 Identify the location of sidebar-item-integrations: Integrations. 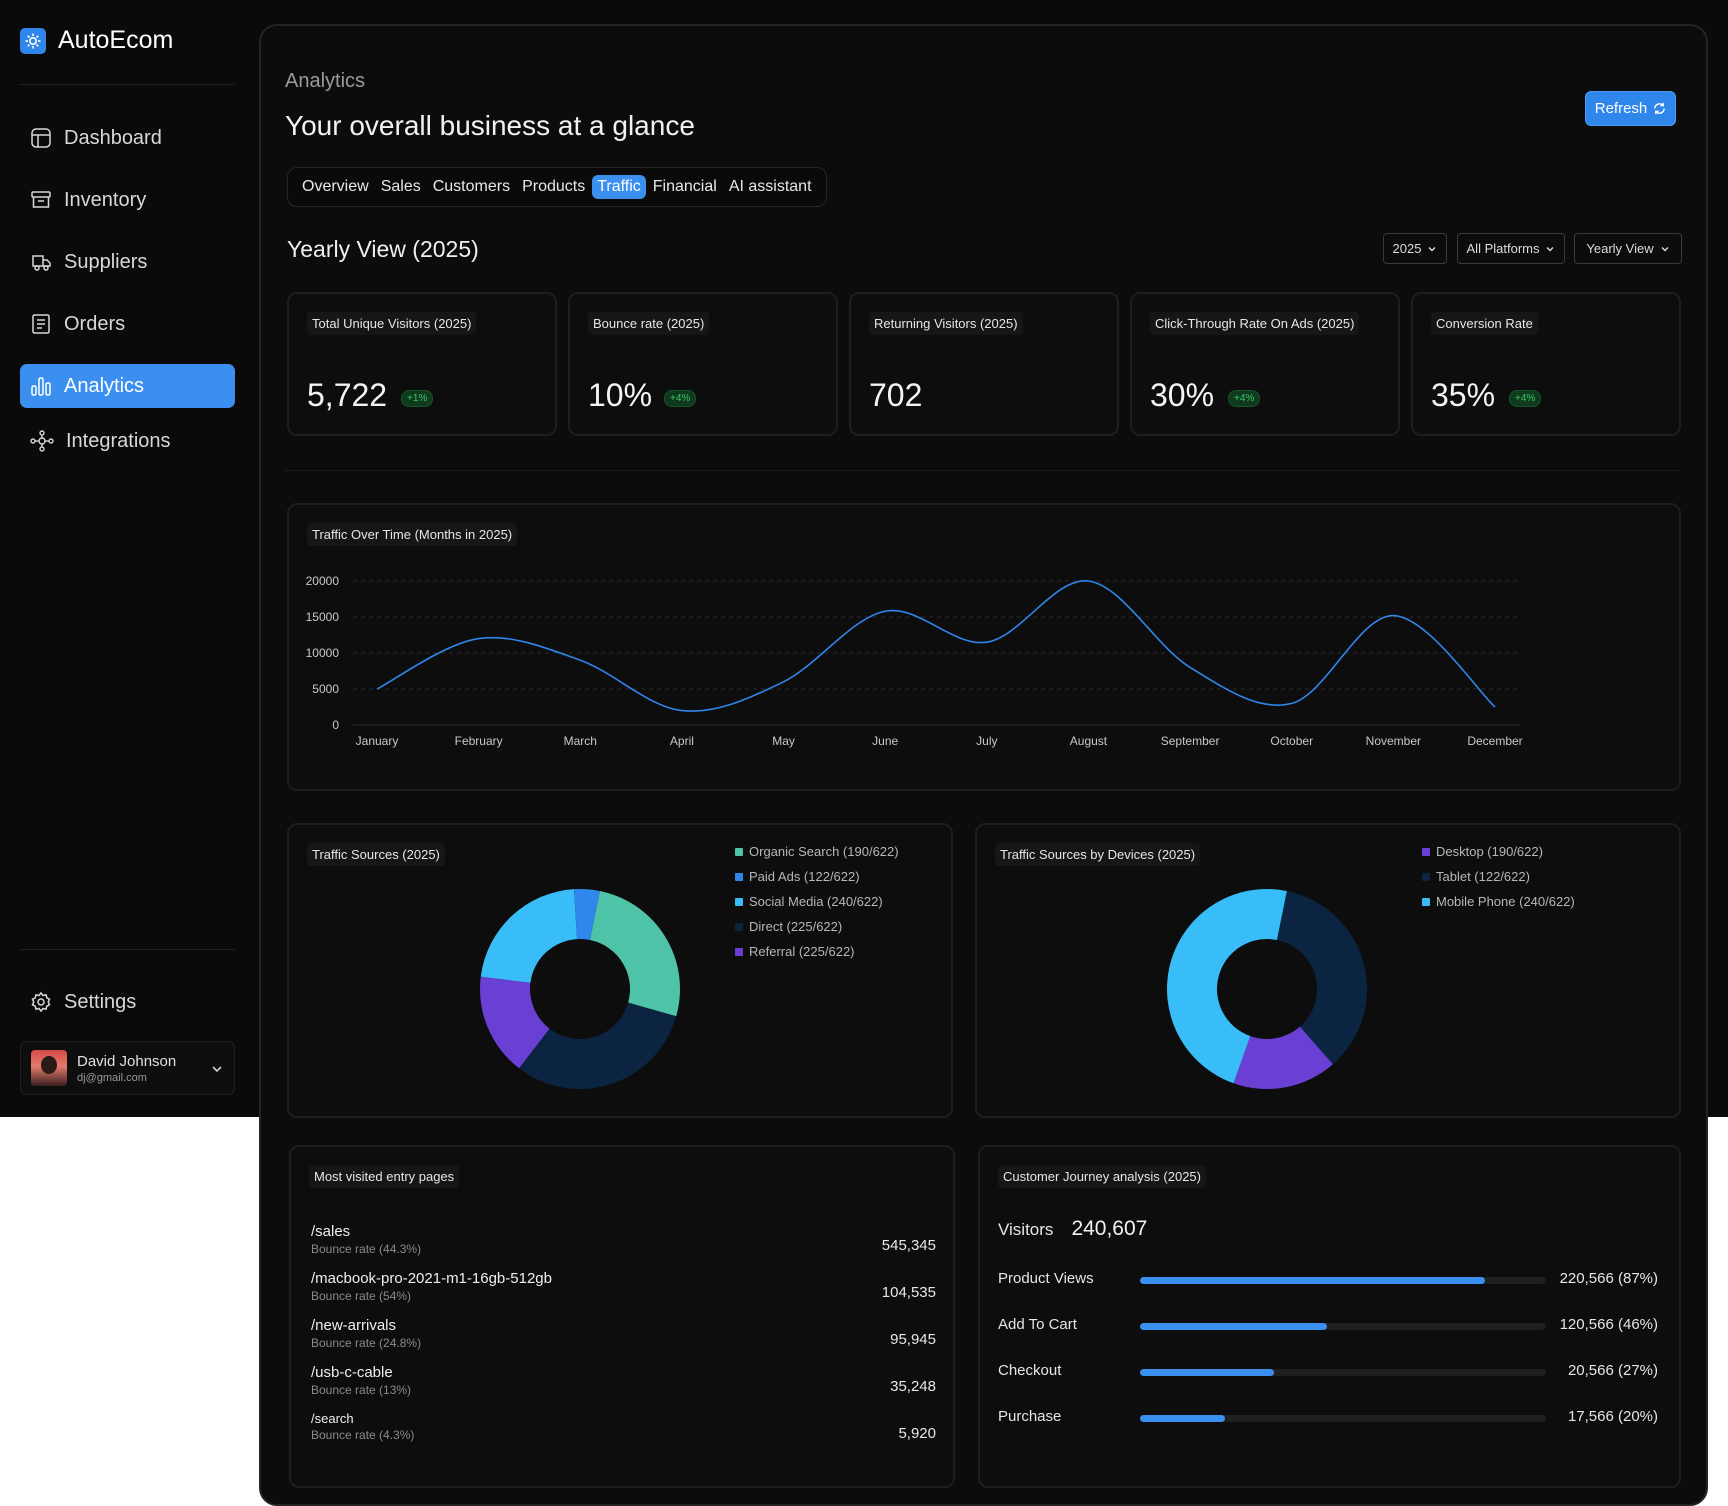
(127, 441).